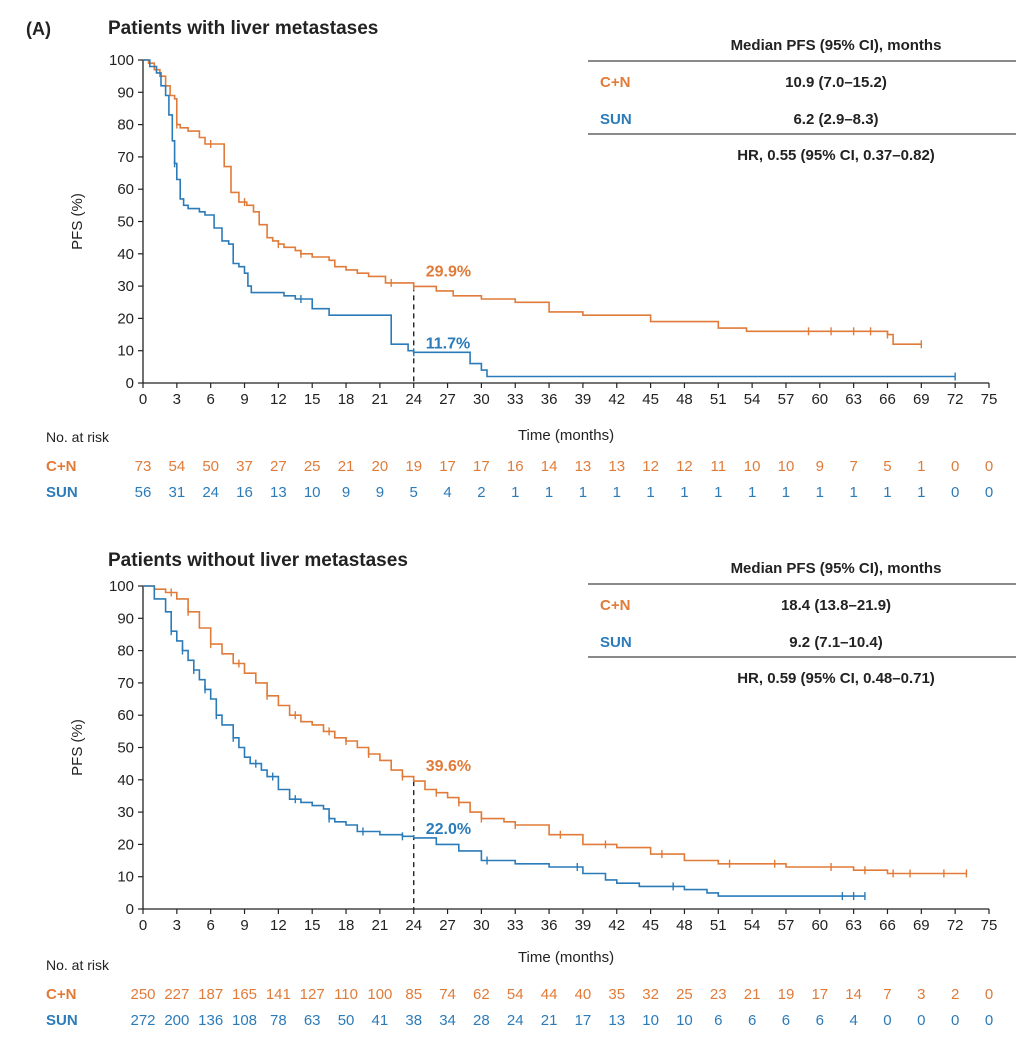 The height and width of the screenshot is (1059, 1016). What do you see at coordinates (243, 28) in the screenshot?
I see `chart-title: Patients with liver metastases` at bounding box center [243, 28].